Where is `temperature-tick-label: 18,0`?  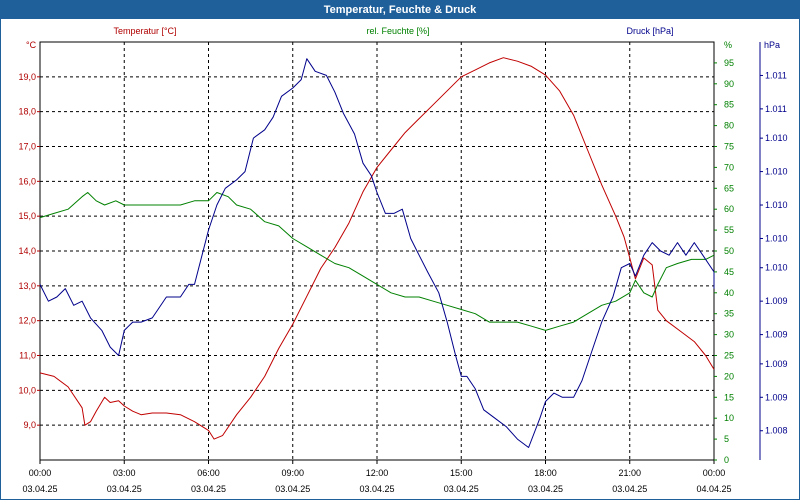
temperature-tick-label: 18,0 is located at coordinates (27, 112).